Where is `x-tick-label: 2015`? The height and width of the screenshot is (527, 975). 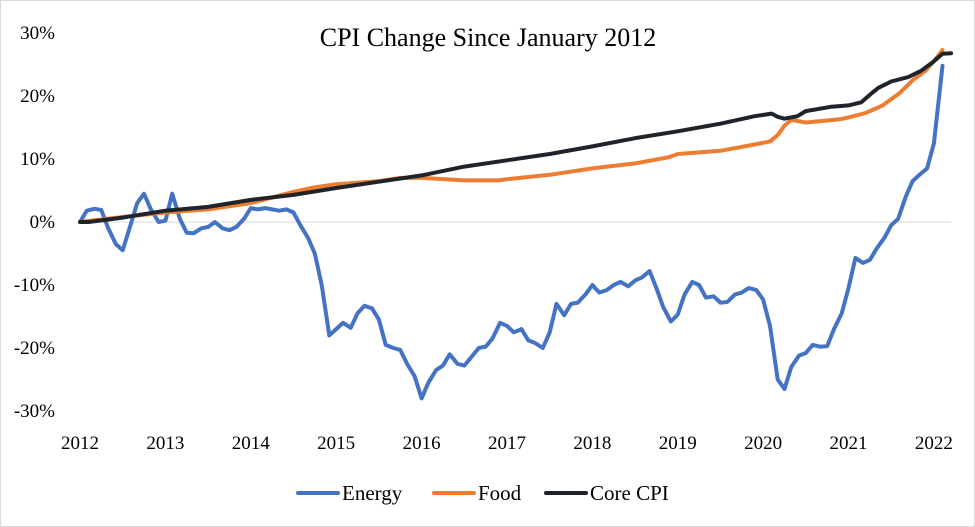
x-tick-label: 2015 is located at coordinates (336, 443).